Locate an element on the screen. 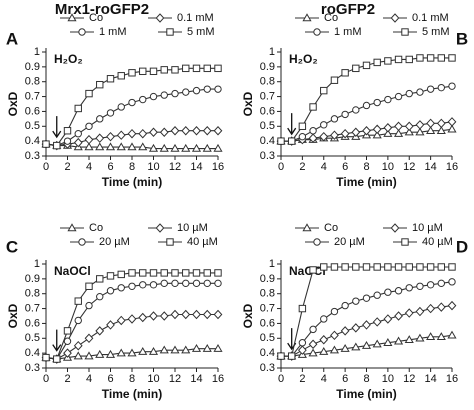 The image size is (474, 410). column-title: Mrx1-roGFP2 is located at coordinates (102, 9).